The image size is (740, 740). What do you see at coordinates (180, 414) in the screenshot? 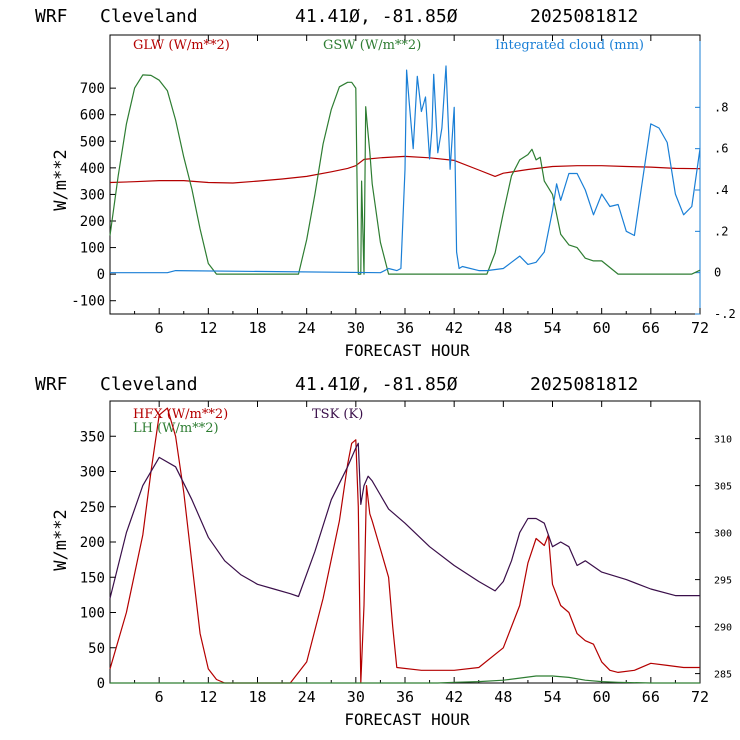
I see `legend-hfx: HFX (W/m**2)` at bounding box center [180, 414].